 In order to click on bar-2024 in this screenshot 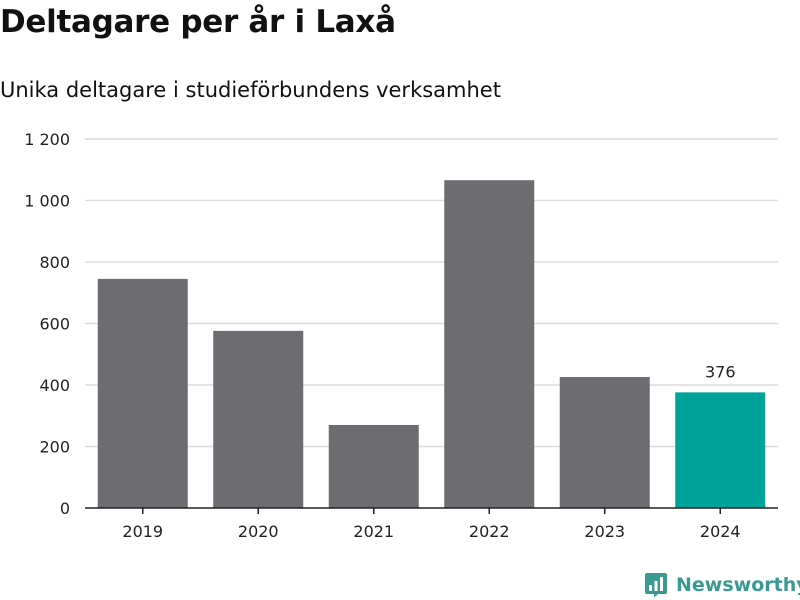, I will do `click(720, 450)`.